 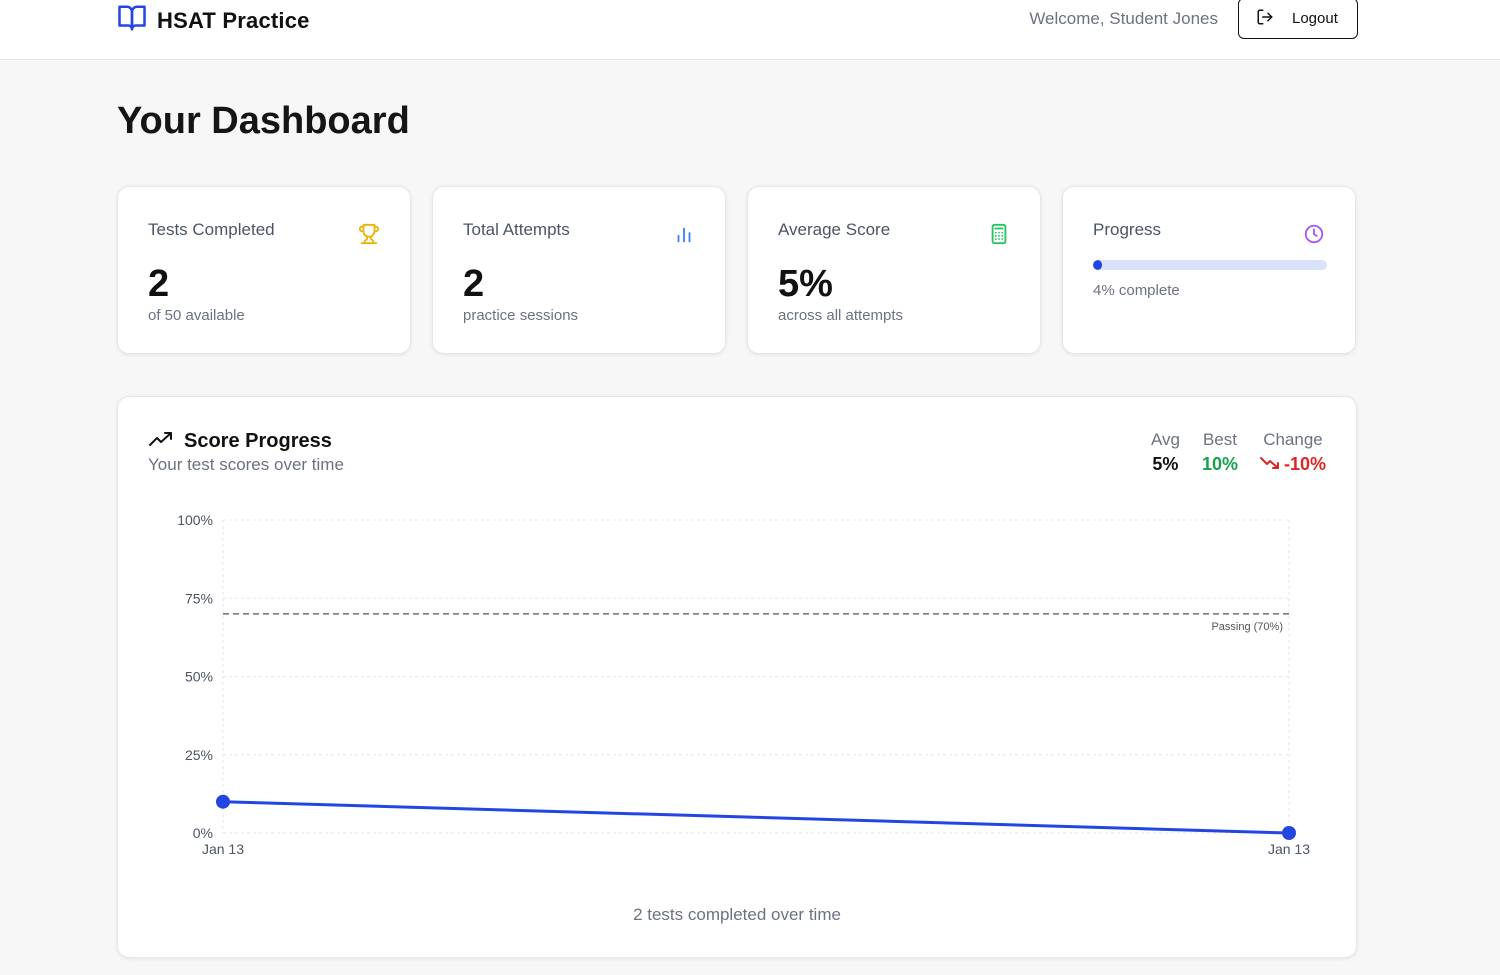 I want to click on change-label: Change, so click(x=1293, y=439).